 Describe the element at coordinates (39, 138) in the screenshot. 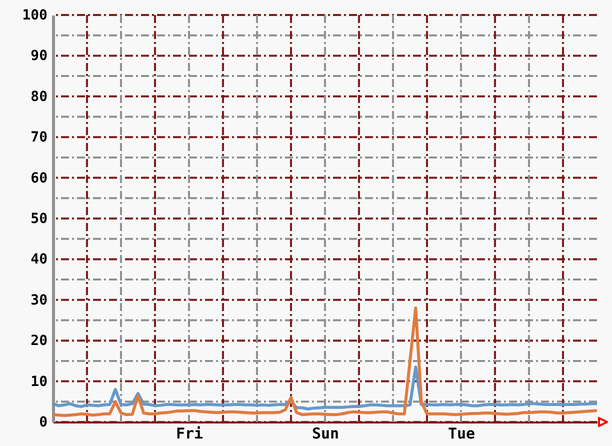

I see `y-tick-label: 70` at that location.